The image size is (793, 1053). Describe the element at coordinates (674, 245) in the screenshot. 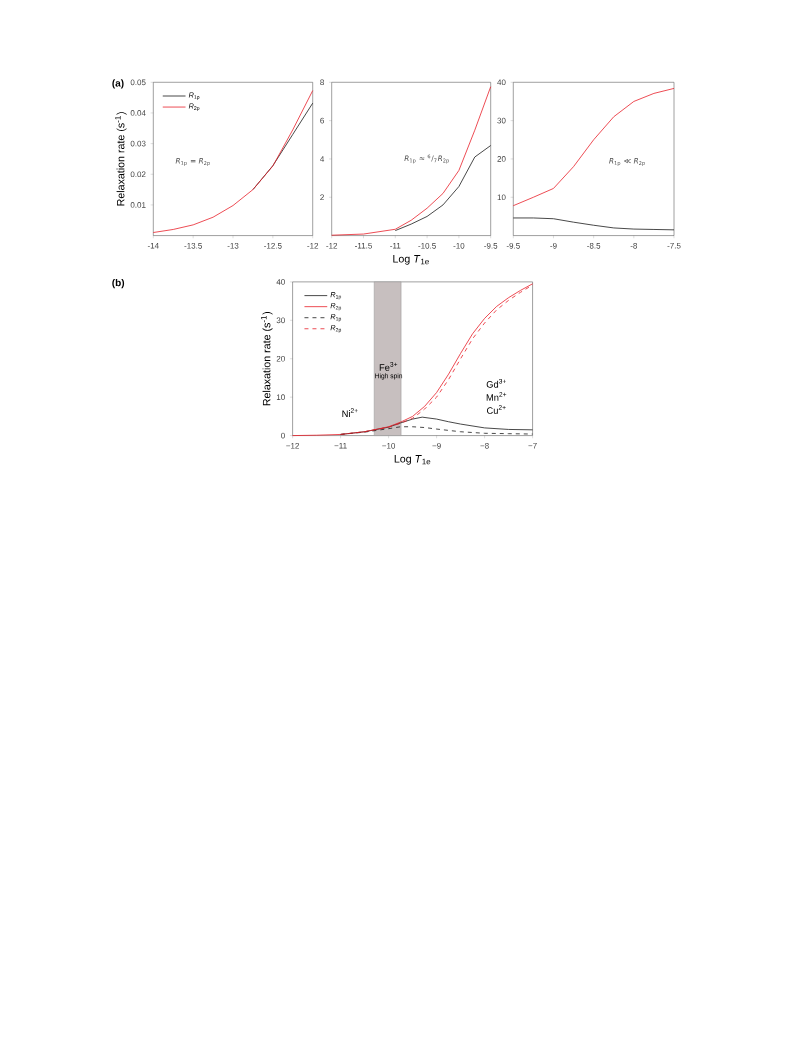

I see `x-tick-label: -7.5` at that location.